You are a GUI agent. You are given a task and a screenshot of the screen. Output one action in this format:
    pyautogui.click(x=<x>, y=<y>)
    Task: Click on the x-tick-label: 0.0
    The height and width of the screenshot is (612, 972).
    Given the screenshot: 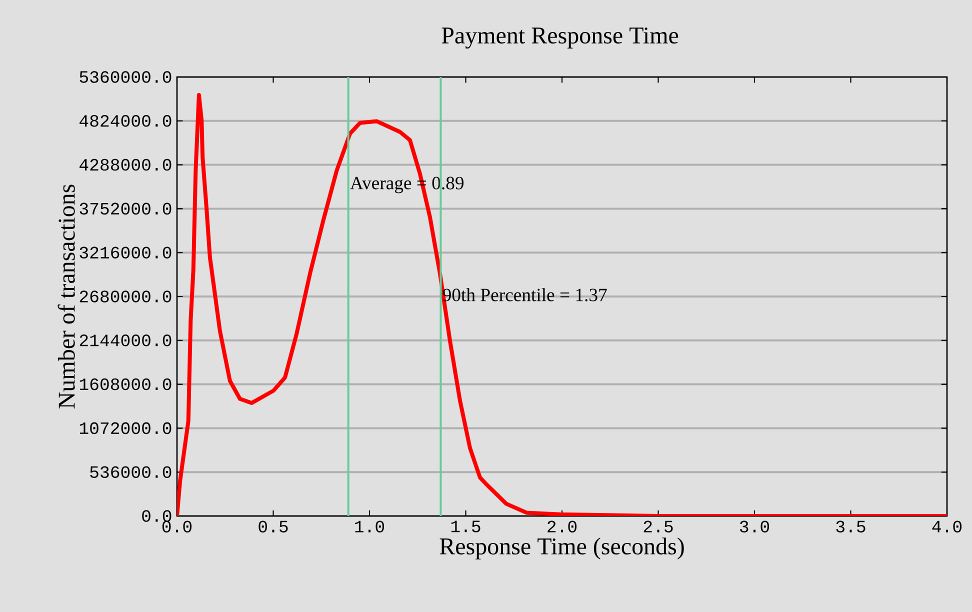 What is the action you would take?
    pyautogui.click(x=177, y=526)
    